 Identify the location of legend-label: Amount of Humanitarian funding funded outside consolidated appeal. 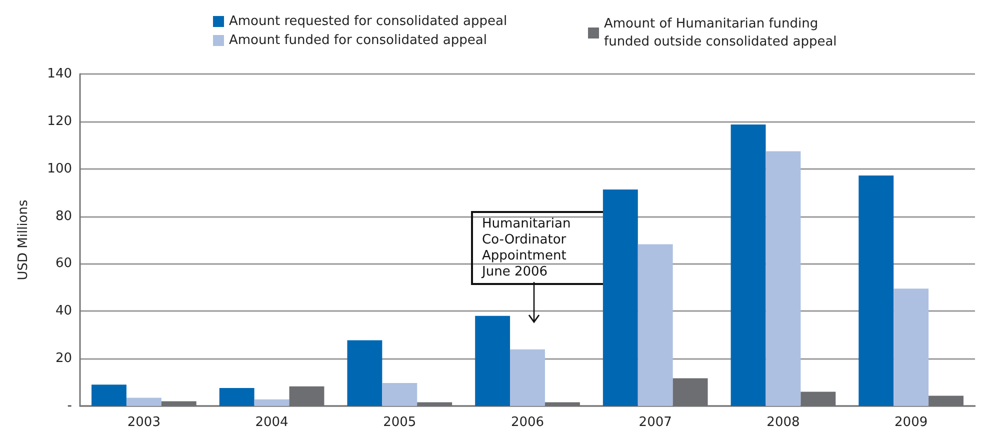
(720, 33).